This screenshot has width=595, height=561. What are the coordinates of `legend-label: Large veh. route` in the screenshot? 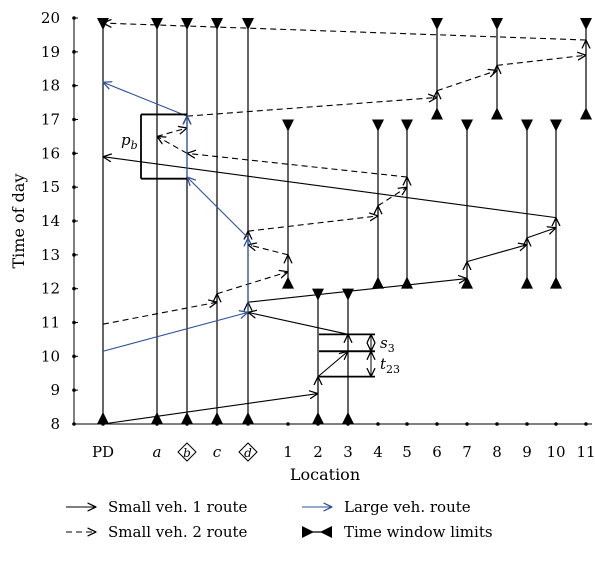 It's located at (407, 507).